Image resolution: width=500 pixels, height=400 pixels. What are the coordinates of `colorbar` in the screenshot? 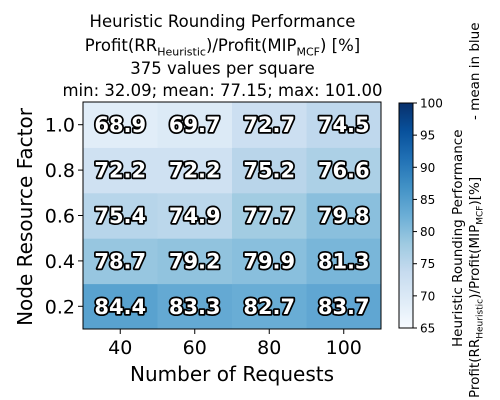 It's located at (406, 215).